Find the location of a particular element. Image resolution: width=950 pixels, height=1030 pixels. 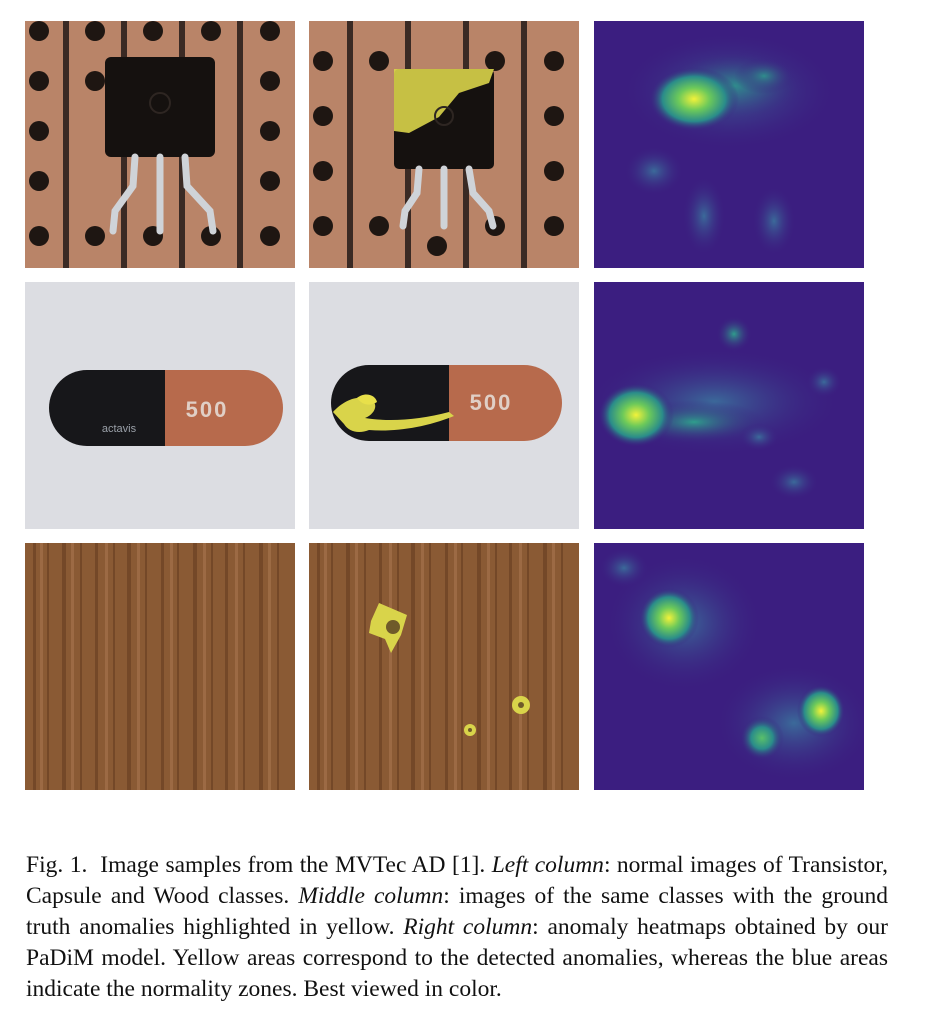

capsule-normal-photo: 500 actavis is located at coordinates (160, 405).